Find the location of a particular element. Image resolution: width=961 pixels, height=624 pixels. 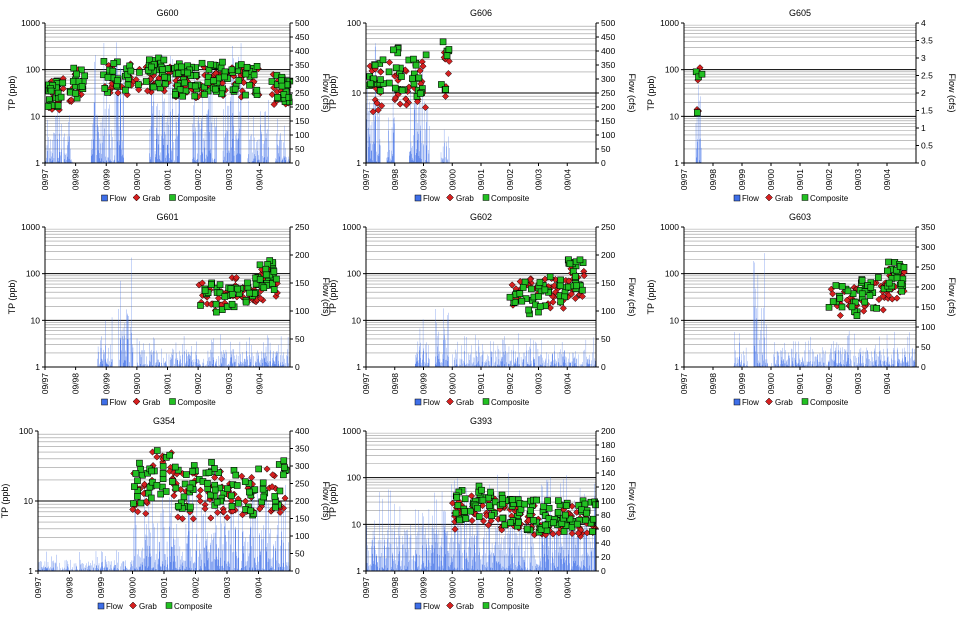

x-tick-label: 09/99 is located at coordinates (742, 180).